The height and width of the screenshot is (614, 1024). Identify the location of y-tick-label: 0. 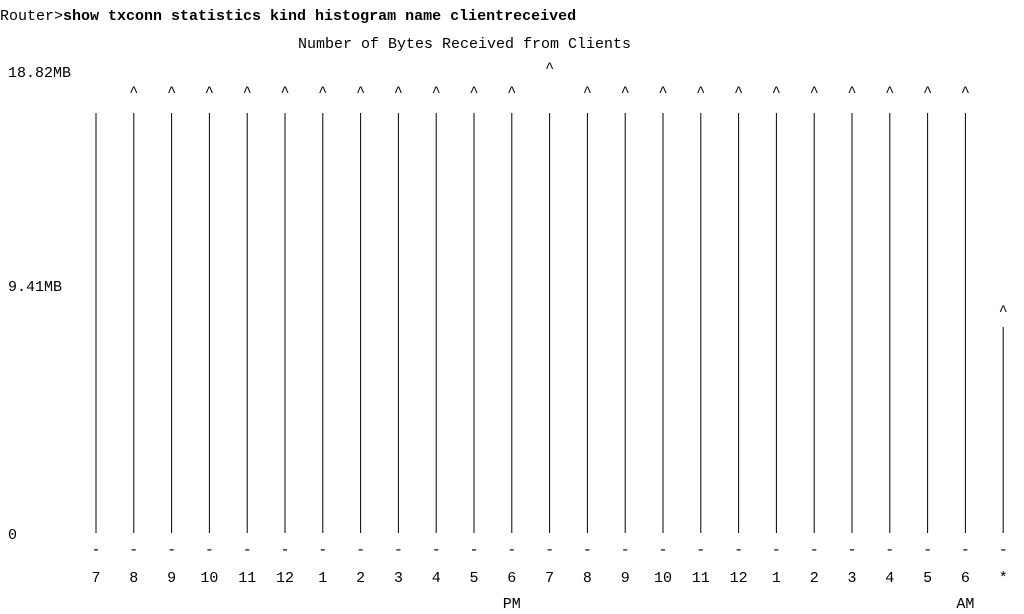
(12, 535).